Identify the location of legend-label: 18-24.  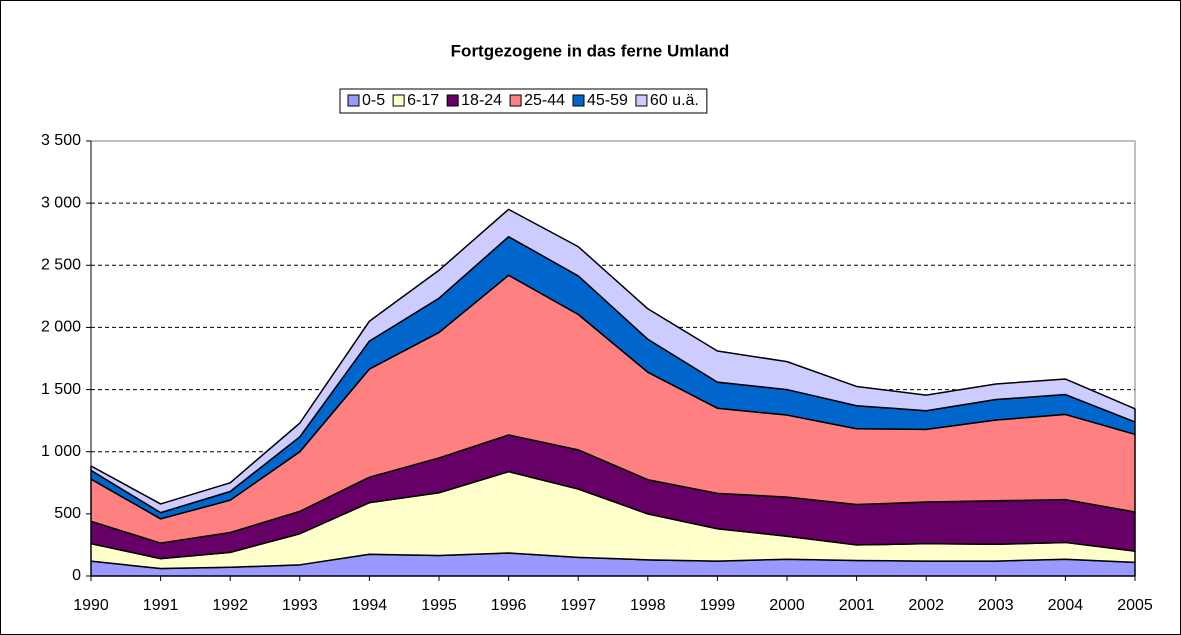
(481, 100).